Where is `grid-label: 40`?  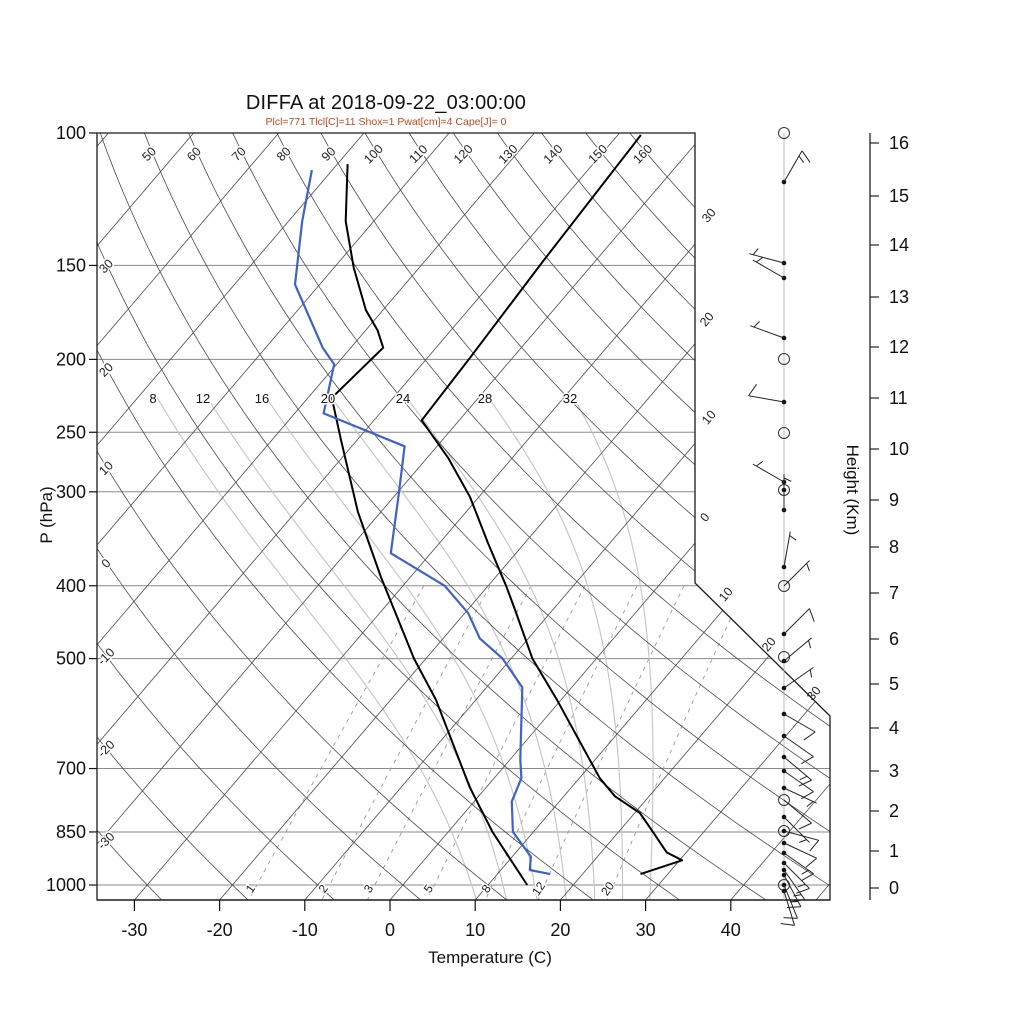
grid-label: 40 is located at coordinates (731, 930).